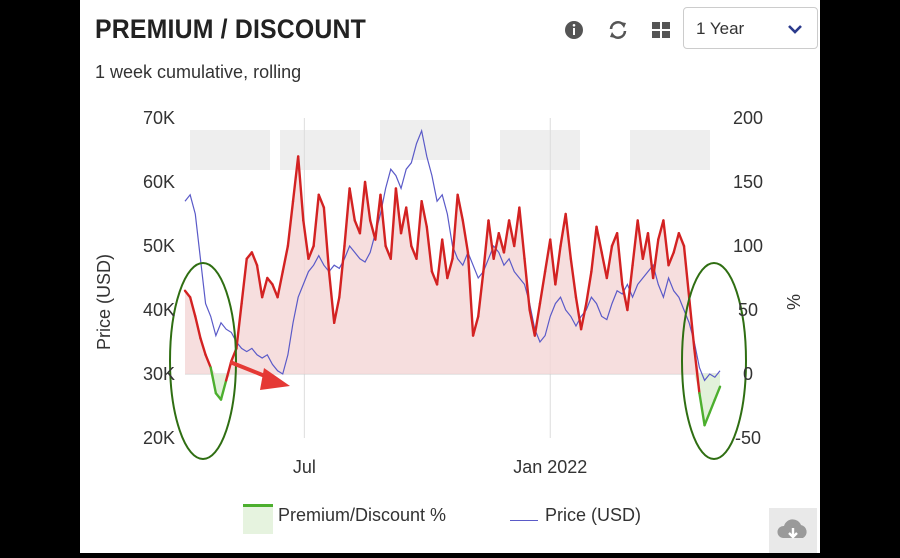 The height and width of the screenshot is (558, 900). Describe the element at coordinates (794, 302) in the screenshot. I see `right-axis-title: %` at that location.